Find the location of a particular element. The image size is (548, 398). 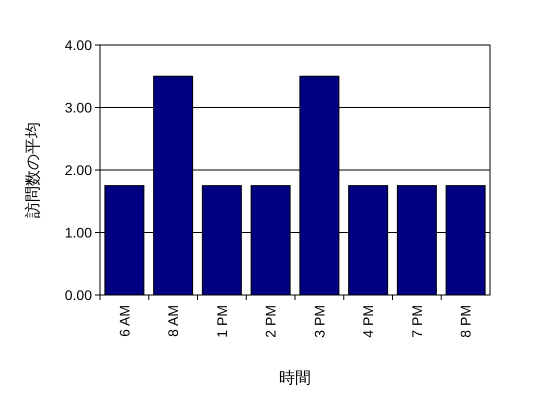

x-axis-title: 時間 is located at coordinates (295, 378).